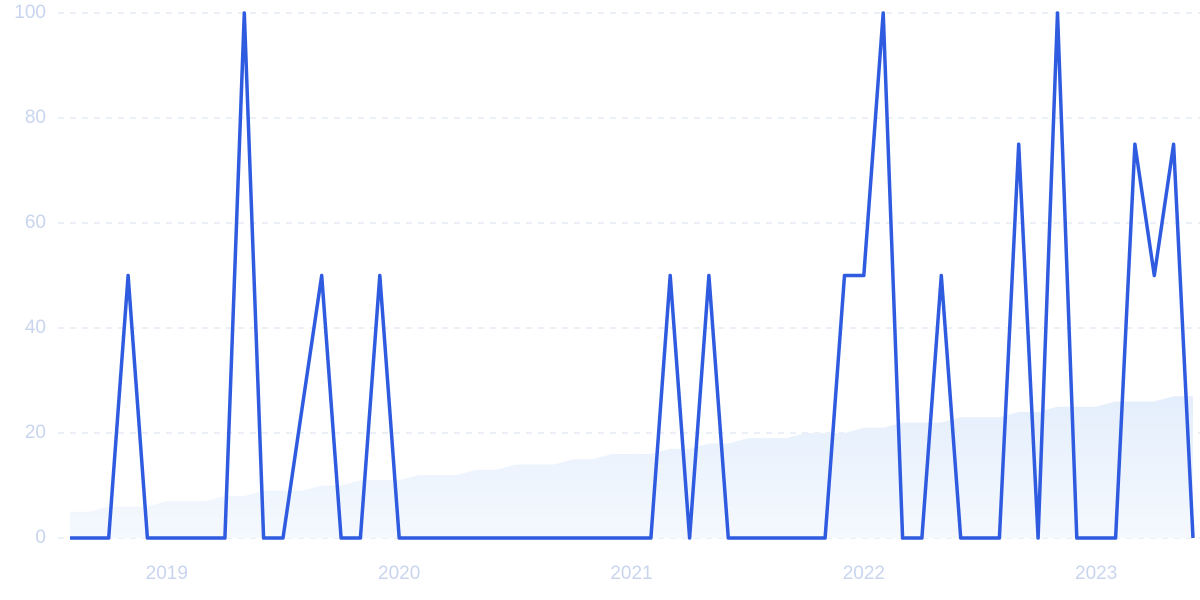 The width and height of the screenshot is (1200, 600). Describe the element at coordinates (30, 12) in the screenshot. I see `y-tick-label: 100` at that location.